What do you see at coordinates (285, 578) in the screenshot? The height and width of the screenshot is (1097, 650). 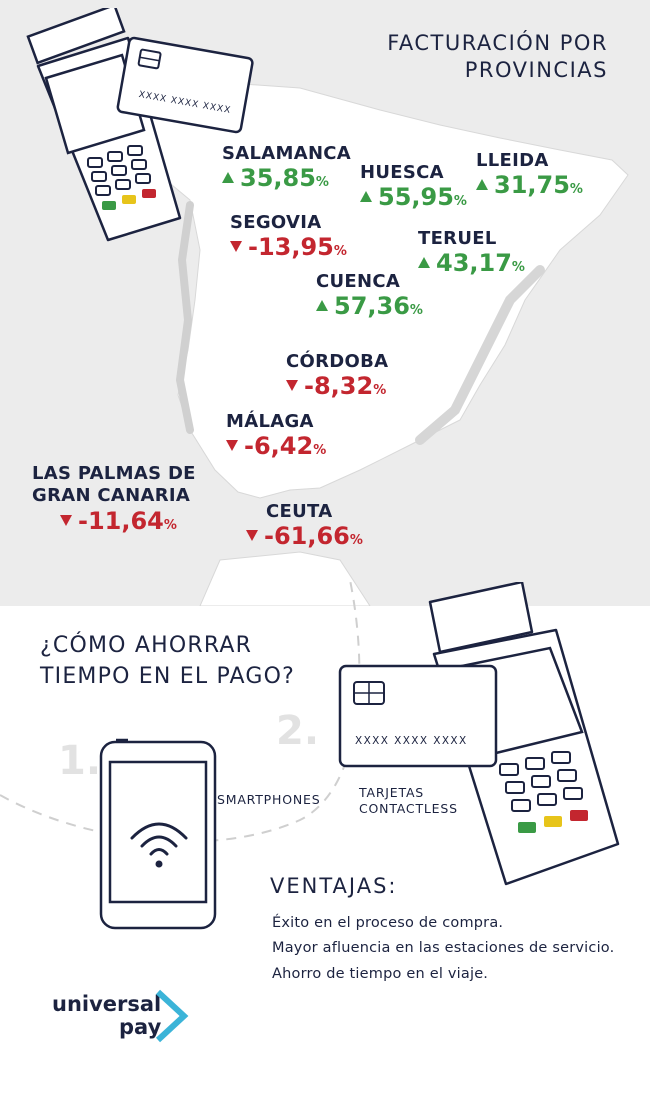 I see `africa-coast` at bounding box center [285, 578].